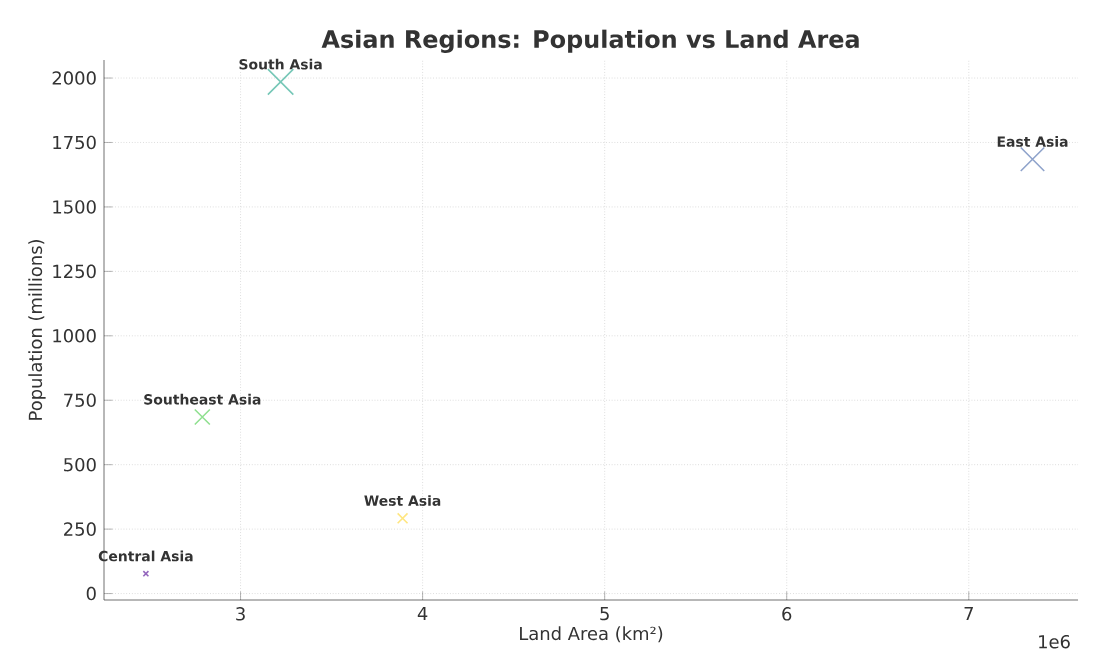 The height and width of the screenshot is (660, 1110). I want to click on y-tick-label: 250, so click(80, 529).